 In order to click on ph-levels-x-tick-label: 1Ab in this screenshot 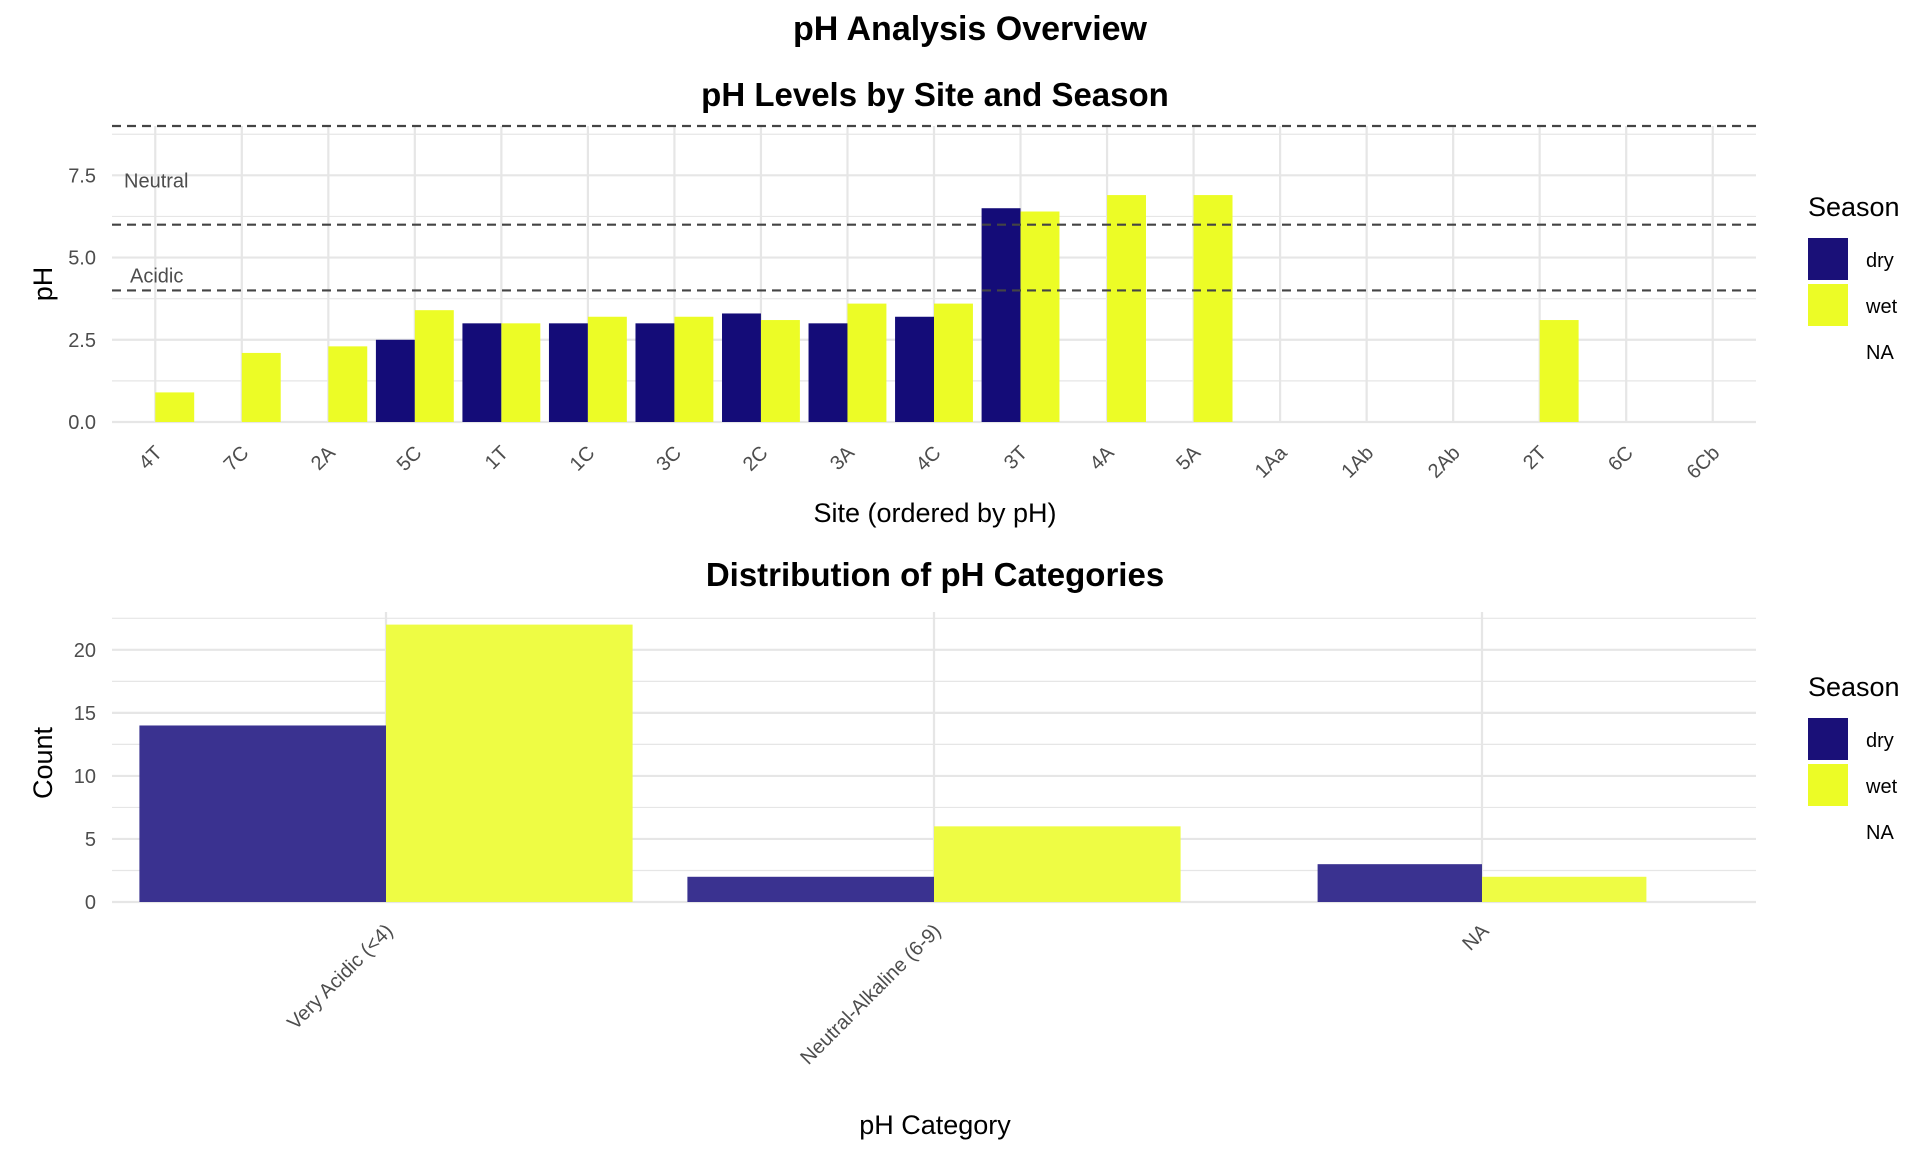, I will do `click(1357, 462)`.